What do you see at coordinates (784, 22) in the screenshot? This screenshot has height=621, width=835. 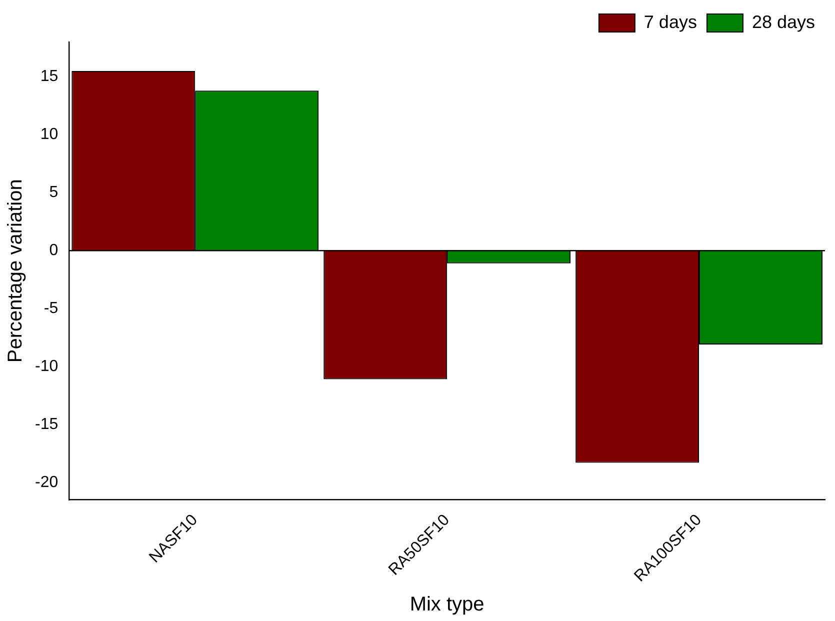 I see `legend-label: 28 days` at bounding box center [784, 22].